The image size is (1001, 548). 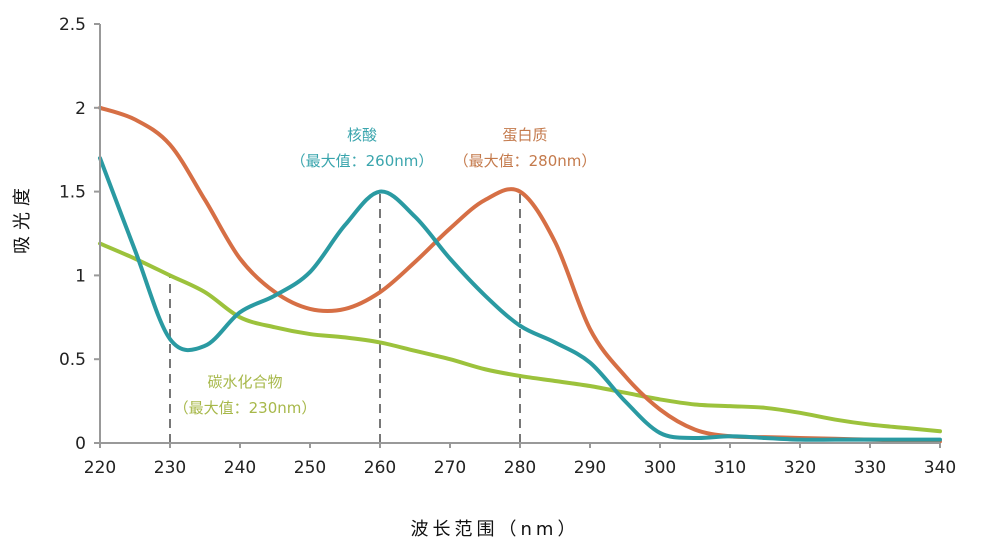 I want to click on x-tick-label: 280, so click(x=520, y=468).